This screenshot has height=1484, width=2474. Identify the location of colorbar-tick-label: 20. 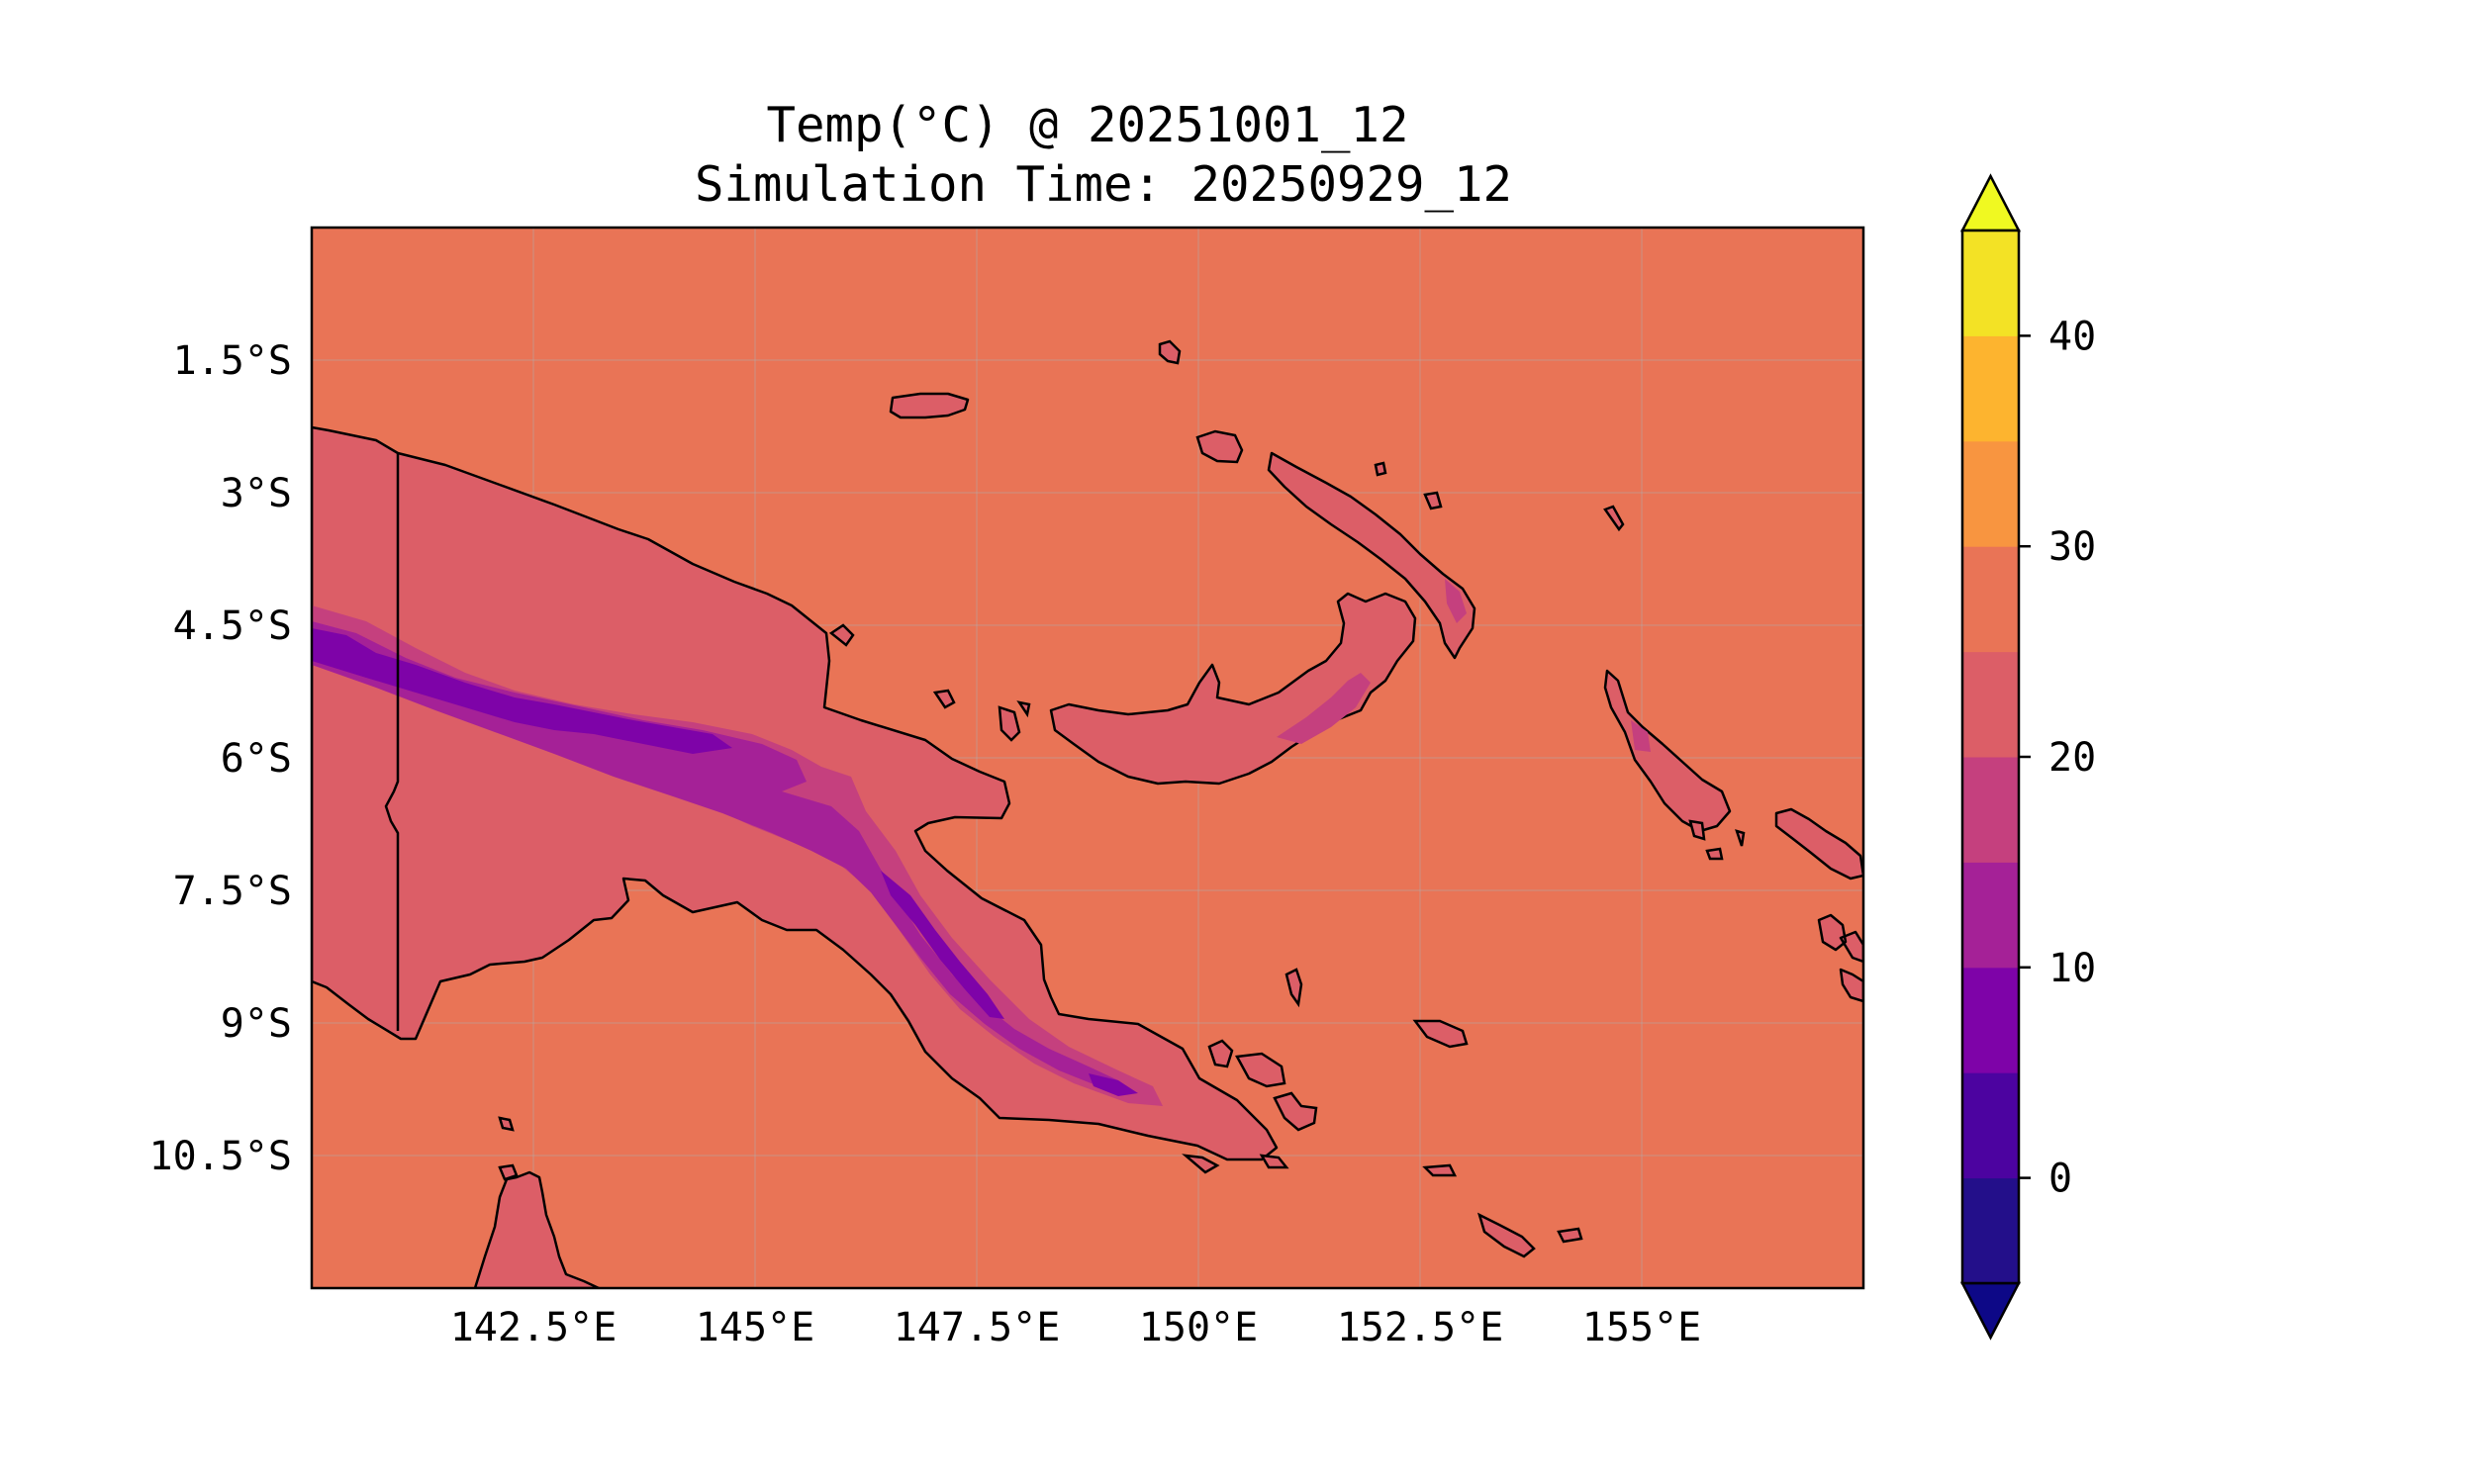
(2072, 758).